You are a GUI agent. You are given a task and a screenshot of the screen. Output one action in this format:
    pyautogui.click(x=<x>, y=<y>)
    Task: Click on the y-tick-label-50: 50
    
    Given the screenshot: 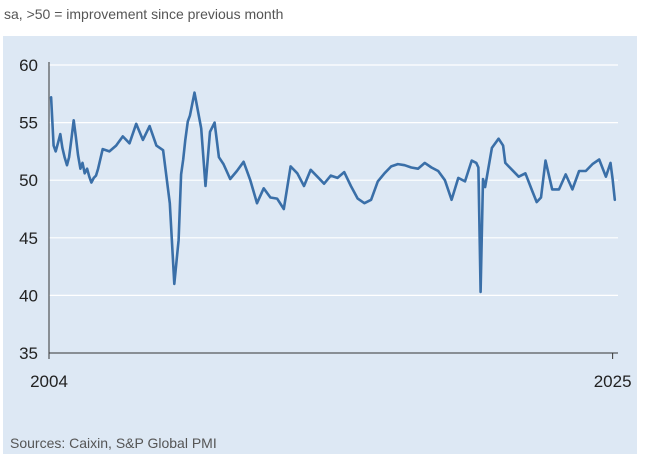 What is the action you would take?
    pyautogui.click(x=28, y=180)
    